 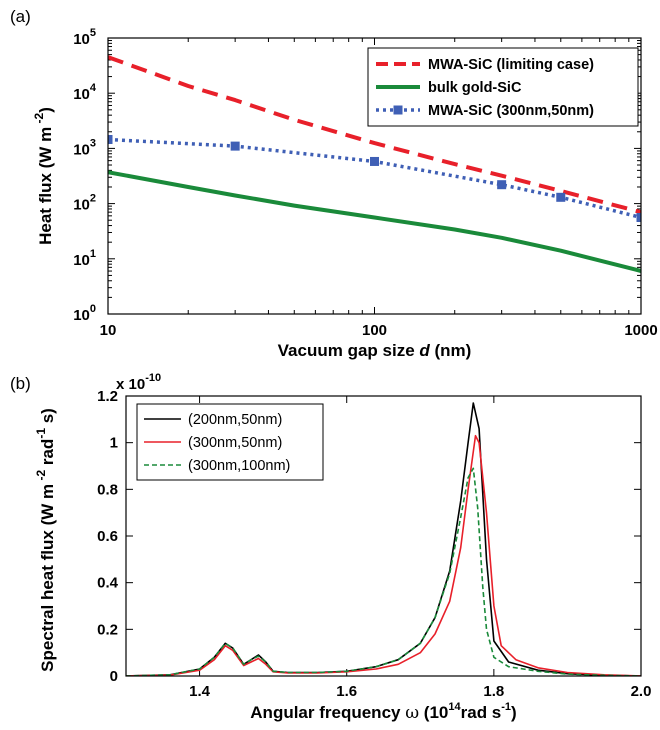 What do you see at coordinates (107, 396) in the screenshot?
I see `y-tick-label: 1.2` at bounding box center [107, 396].